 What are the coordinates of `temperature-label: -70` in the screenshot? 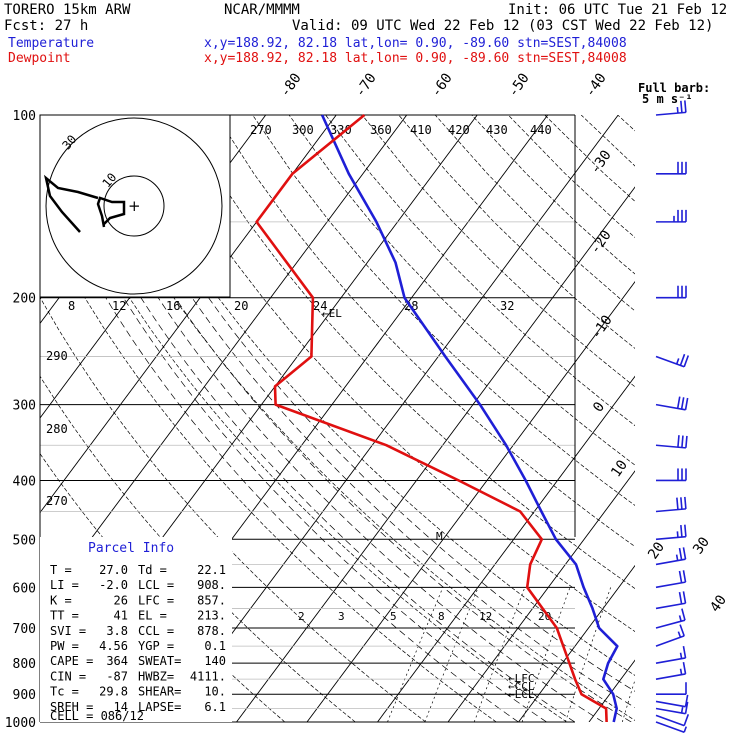 It's located at (366, 85).